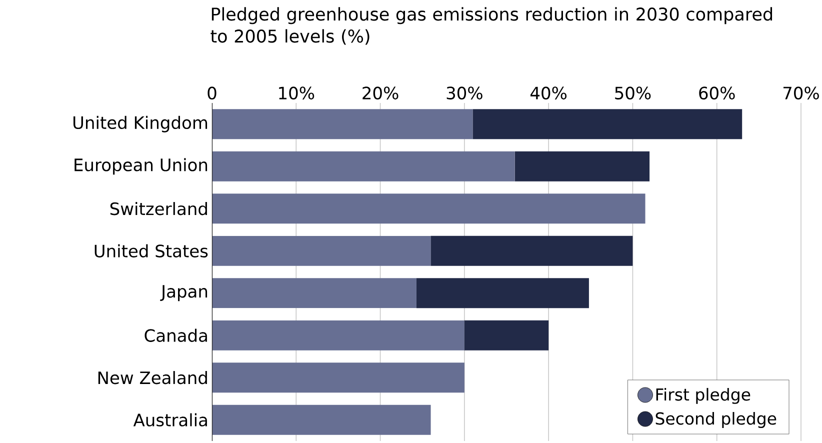 The image size is (822, 443). Describe the element at coordinates (703, 396) in the screenshot. I see `legend-label: First pledge` at that location.